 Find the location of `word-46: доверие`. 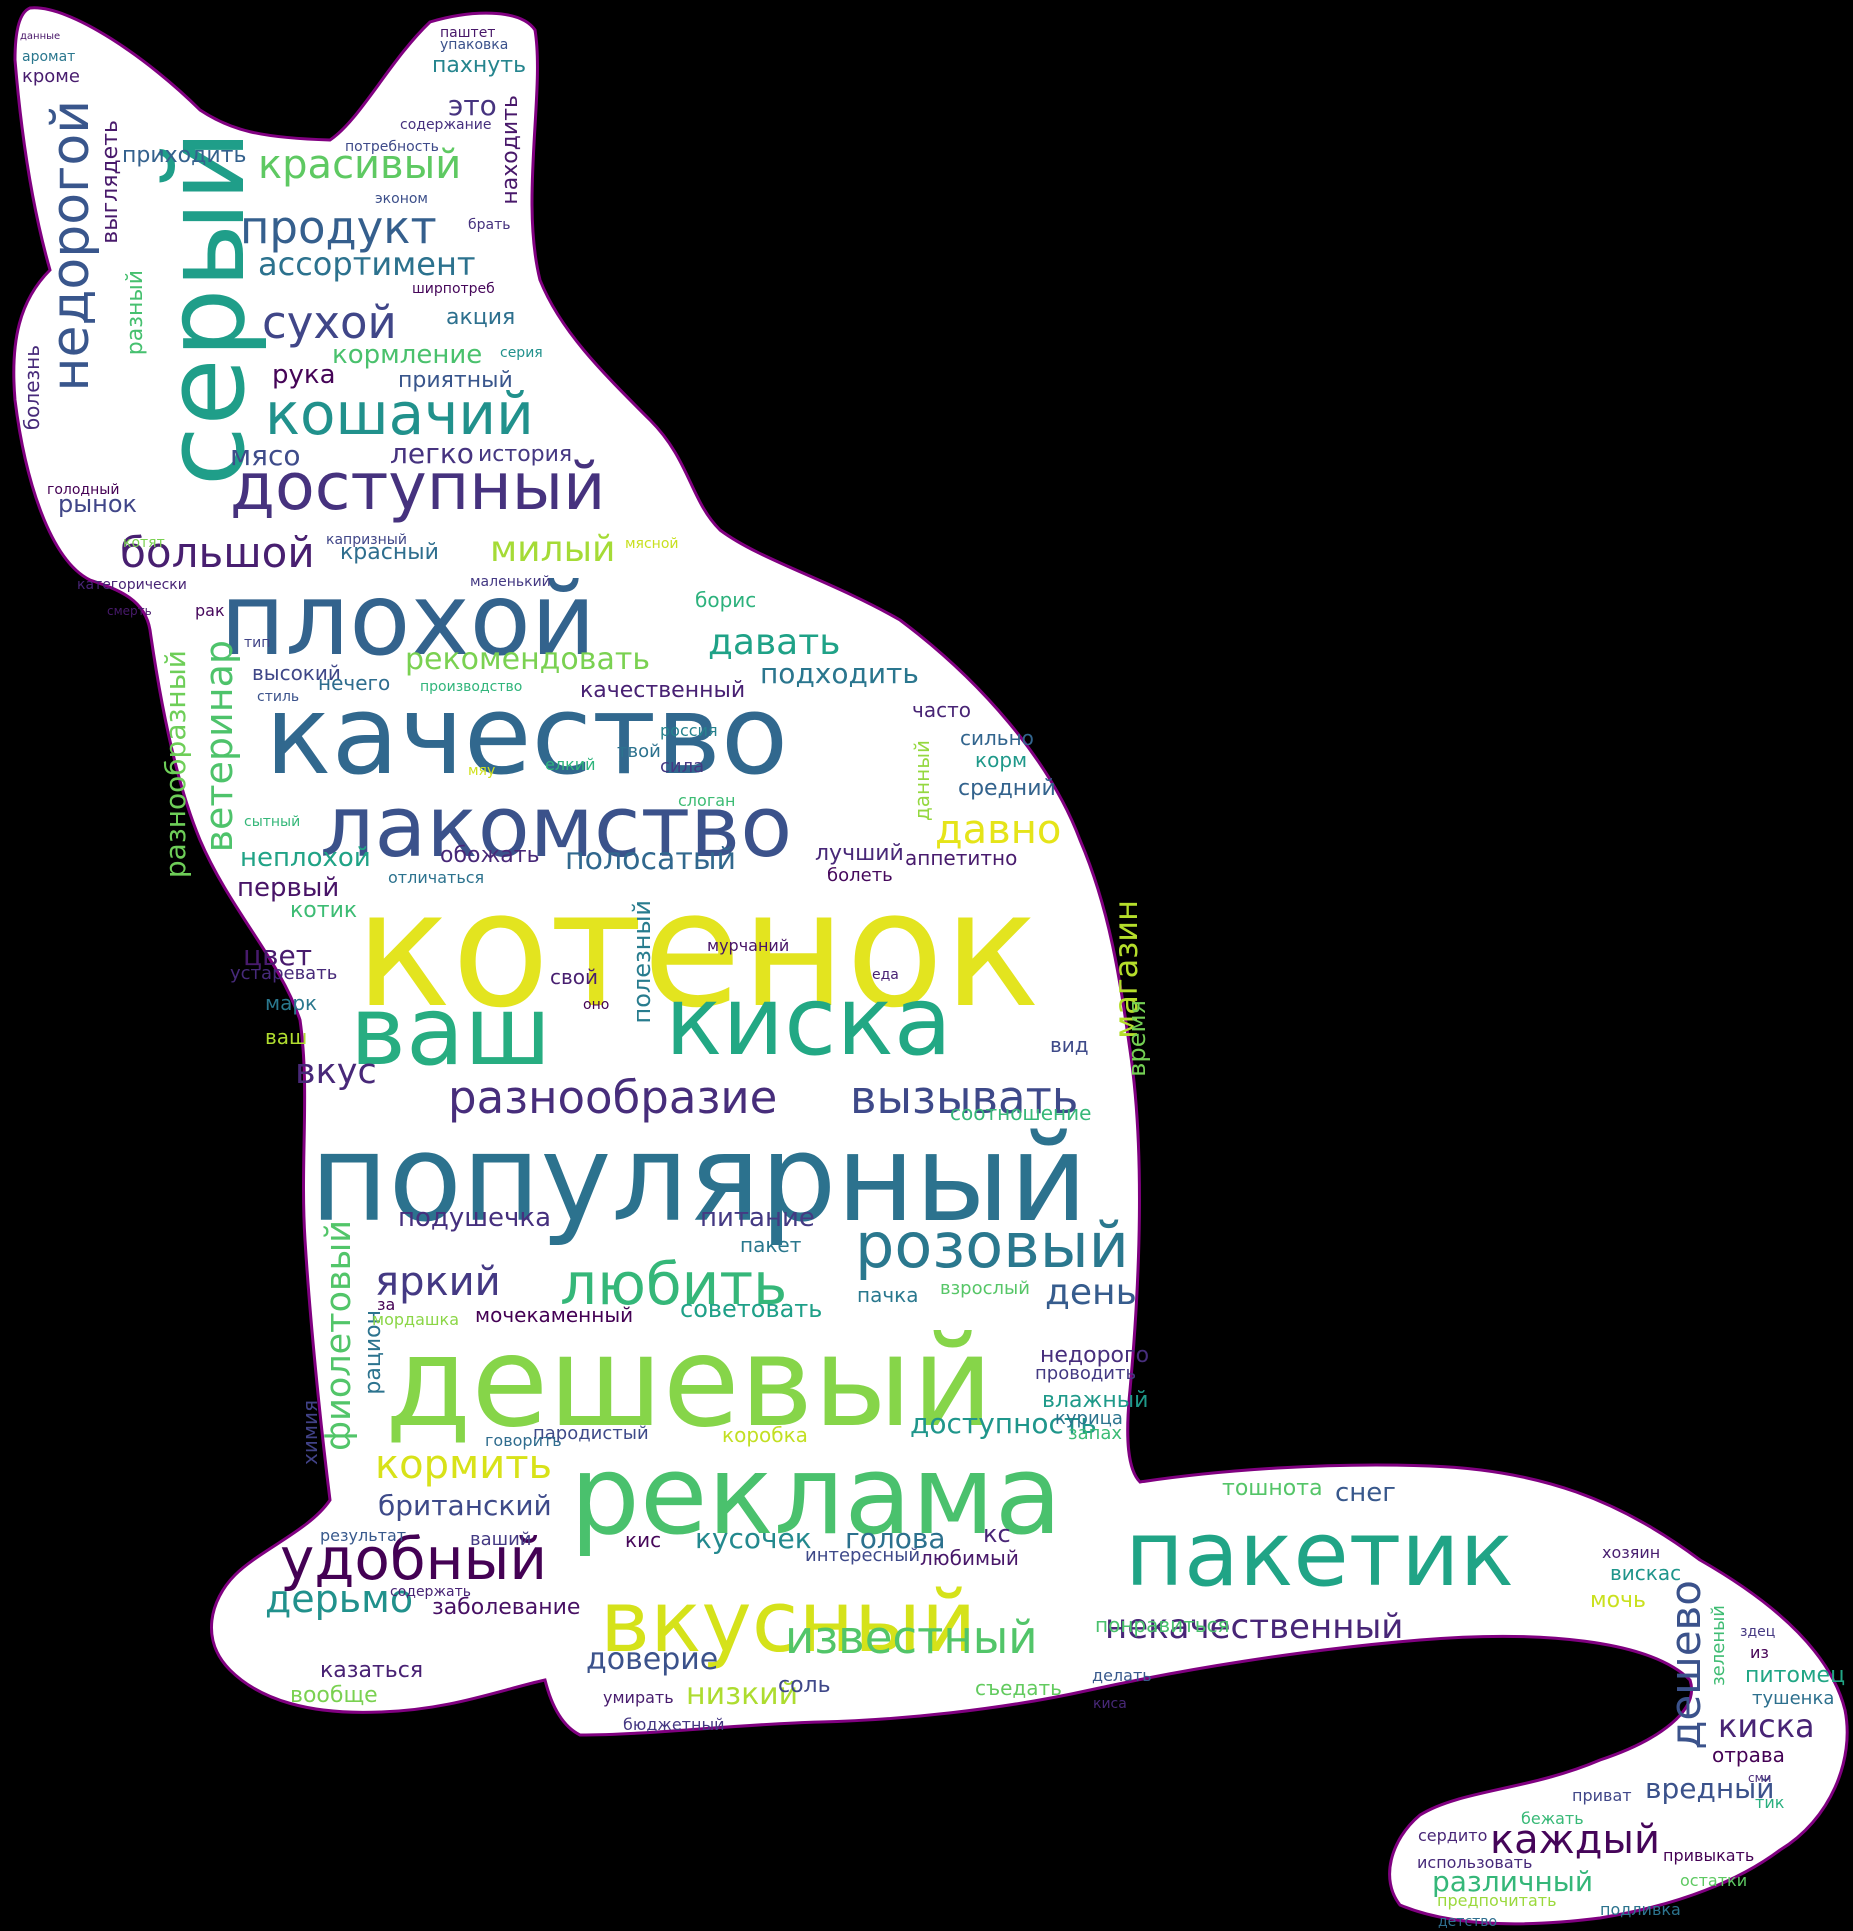

word-46: доверие is located at coordinates (652, 1659).